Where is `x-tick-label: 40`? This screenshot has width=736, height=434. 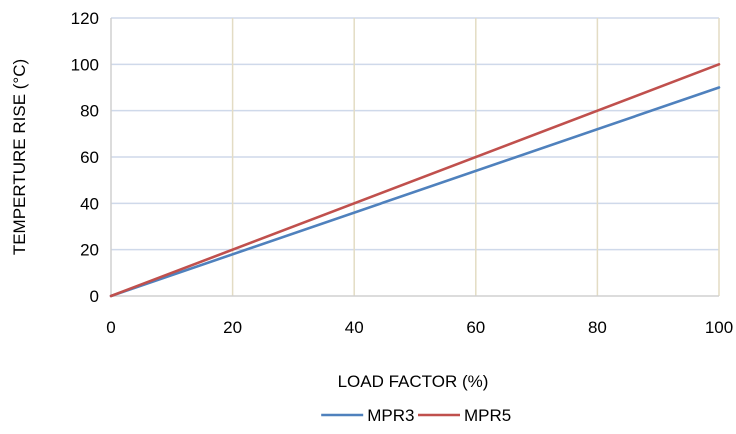 x-tick-label: 40 is located at coordinates (354, 327).